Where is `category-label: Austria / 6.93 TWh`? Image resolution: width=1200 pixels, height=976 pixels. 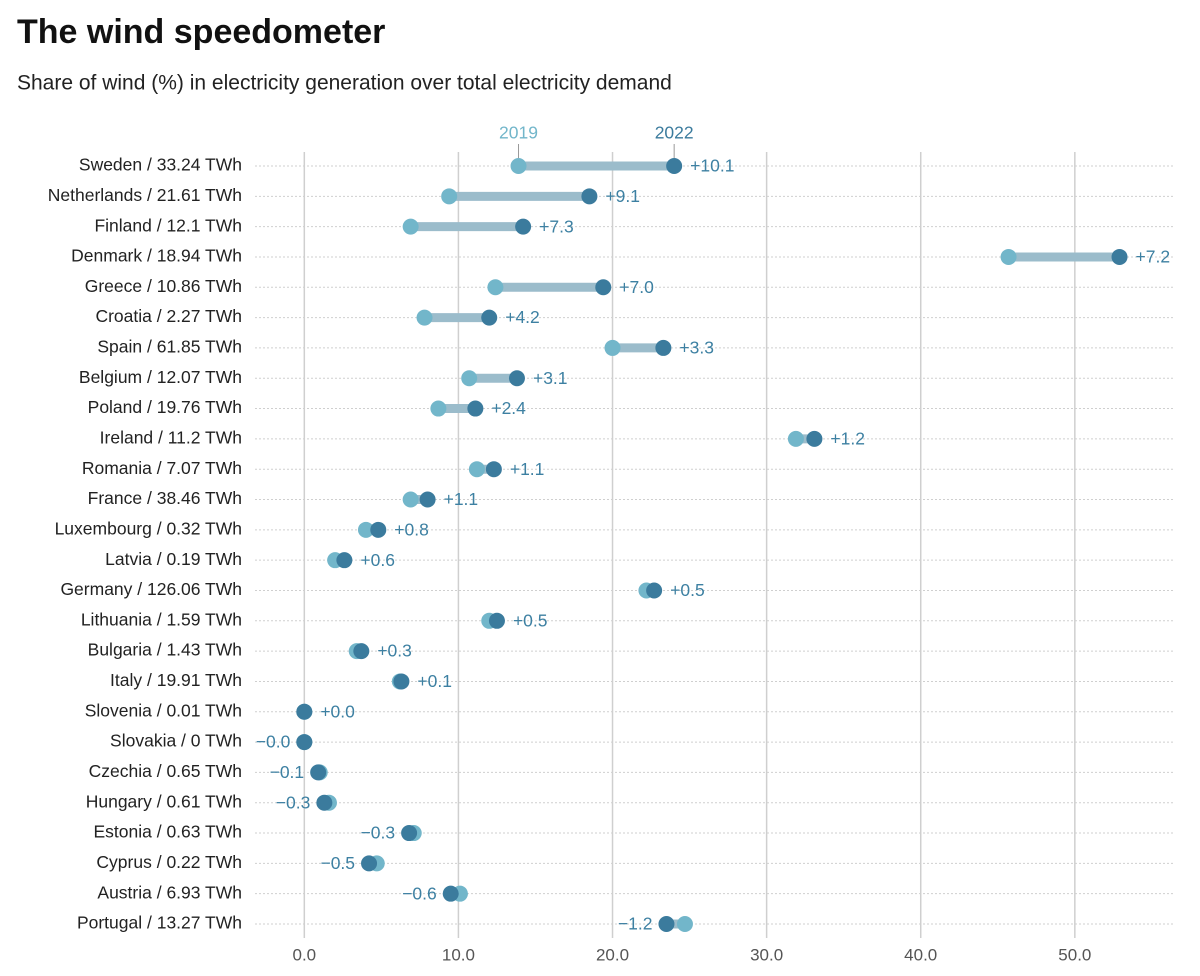 category-label: Austria / 6.93 TWh is located at coordinates (169, 892).